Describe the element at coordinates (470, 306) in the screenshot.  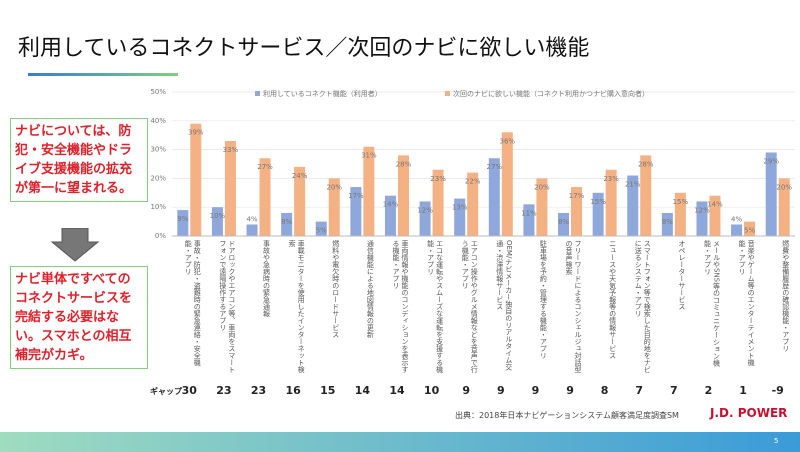
I see `x-tick-label: エアコン操作やグルメ情報などを音声で行う機能・アプリ` at that location.